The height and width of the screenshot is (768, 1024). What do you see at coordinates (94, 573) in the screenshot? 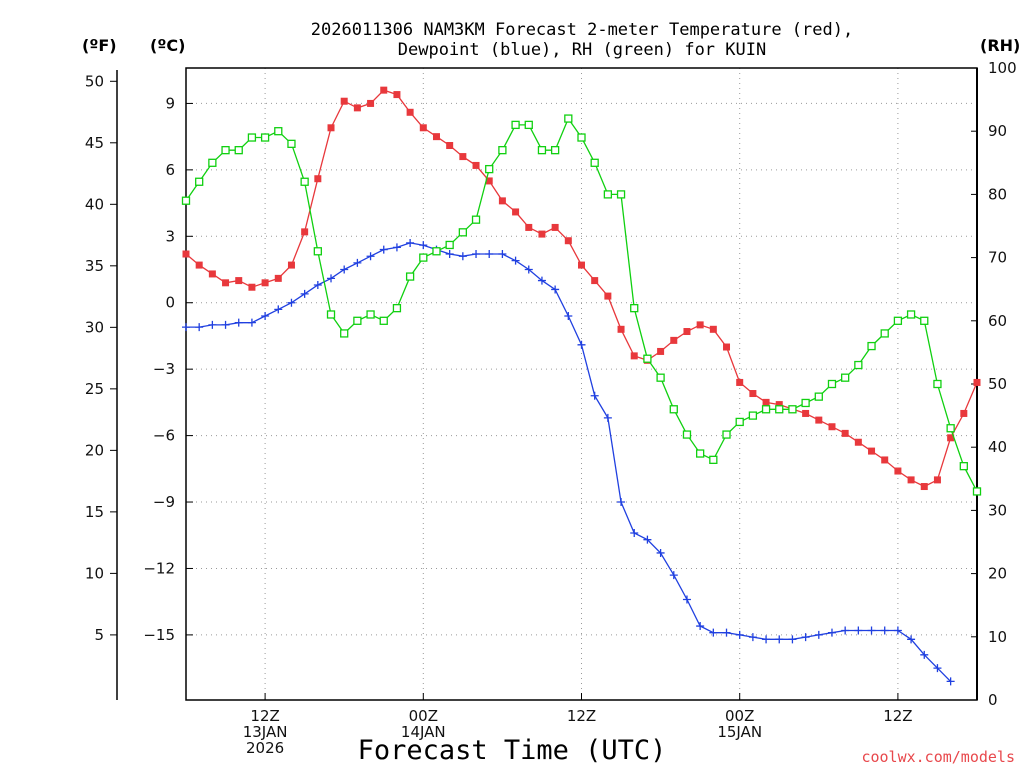
I see `fahrenheit-tick-label: 10` at bounding box center [94, 573].